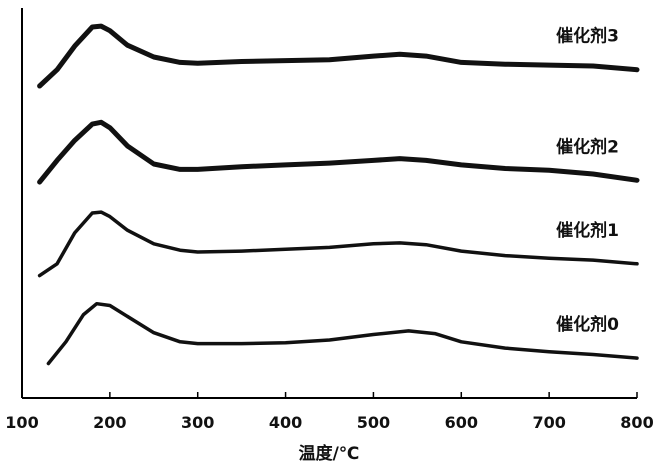 This screenshot has width=658, height=467. Describe the element at coordinates (329, 453) in the screenshot. I see `x-axis-title: 温度/℃` at that location.